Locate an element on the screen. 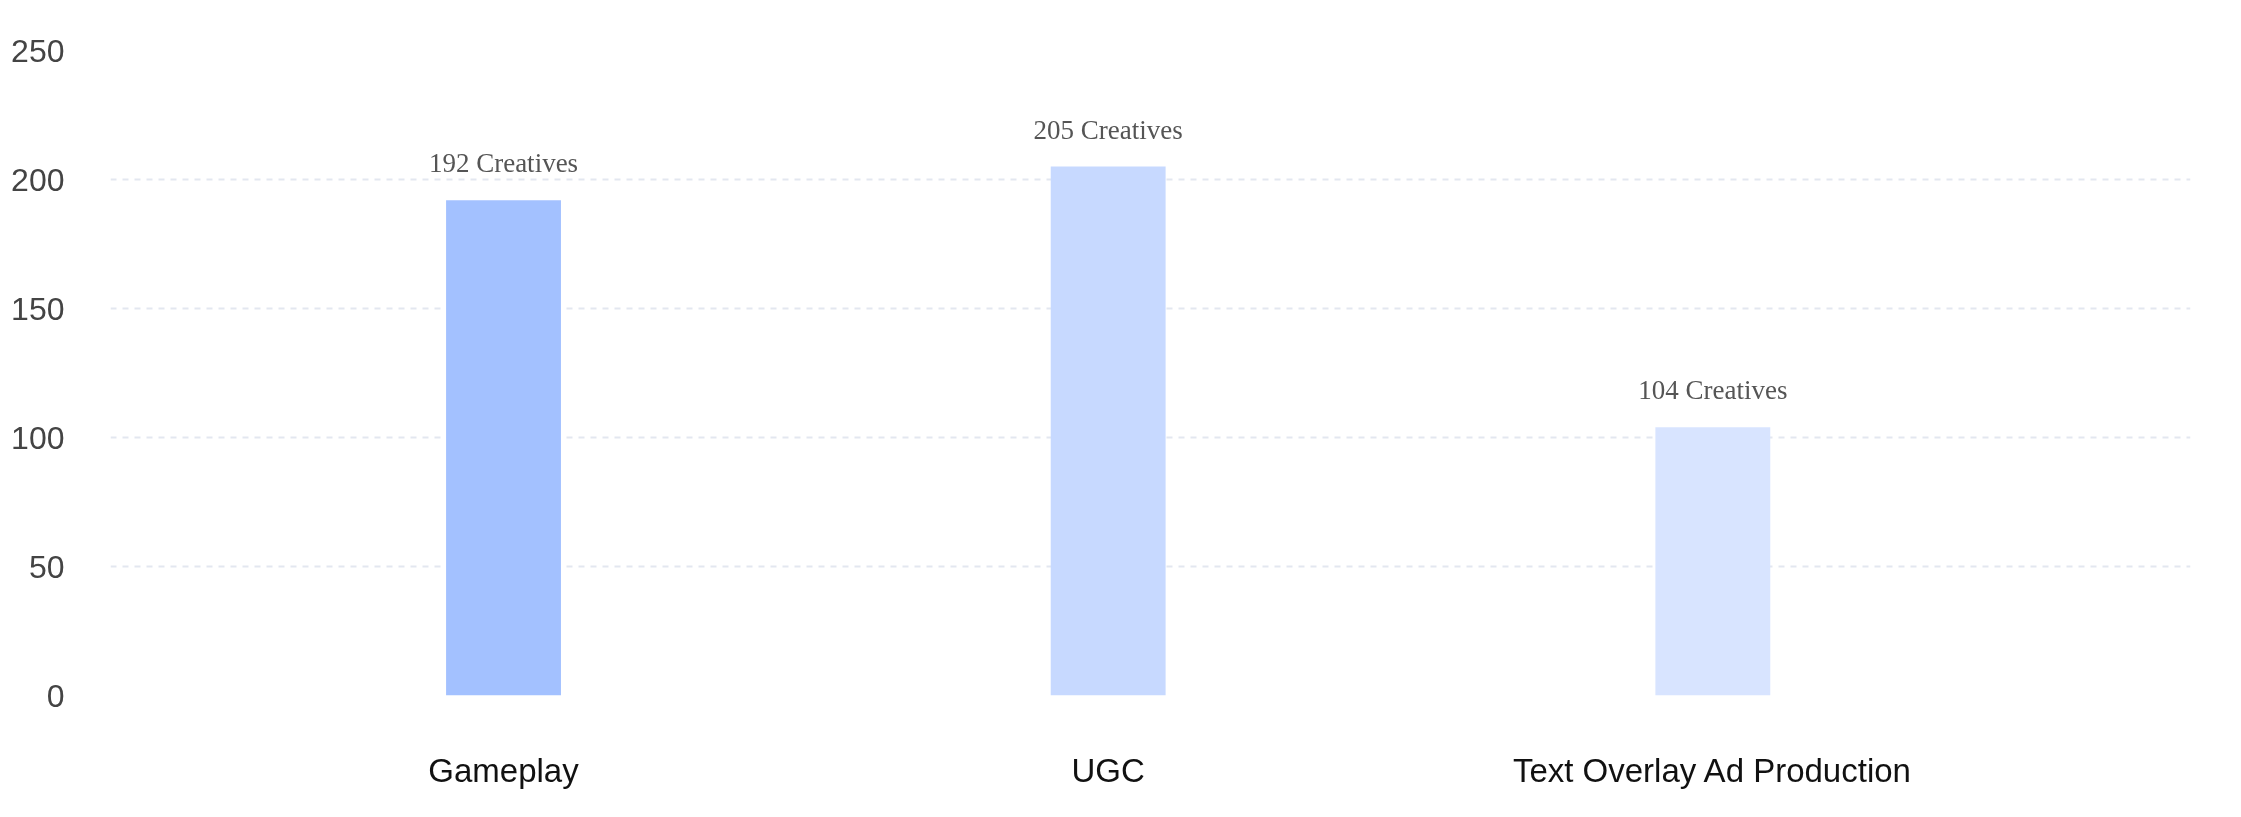  y-tick-label: 100 is located at coordinates (38, 437).